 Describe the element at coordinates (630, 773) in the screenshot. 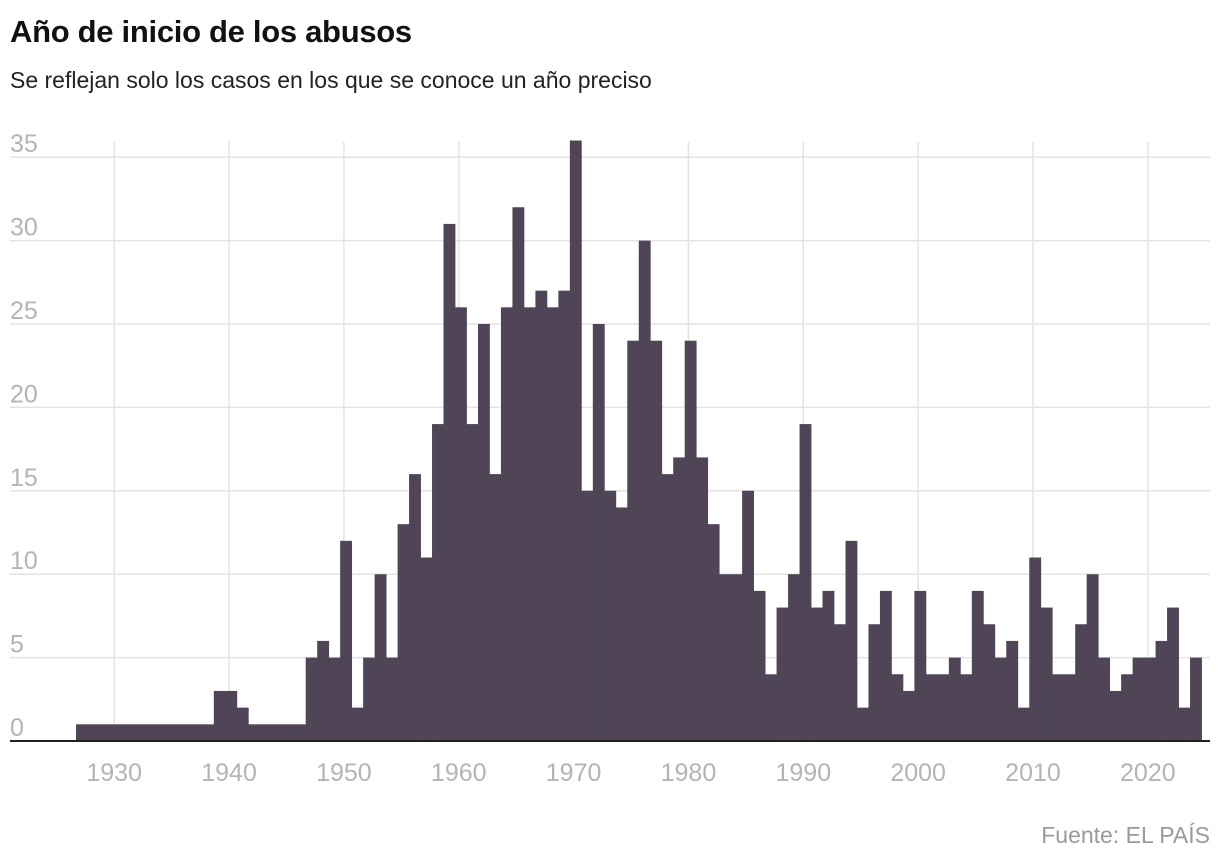

I see `x-tick-labels: 1930 1940 1950 1960 1970 1980 1990 2000 2010 2020` at that location.